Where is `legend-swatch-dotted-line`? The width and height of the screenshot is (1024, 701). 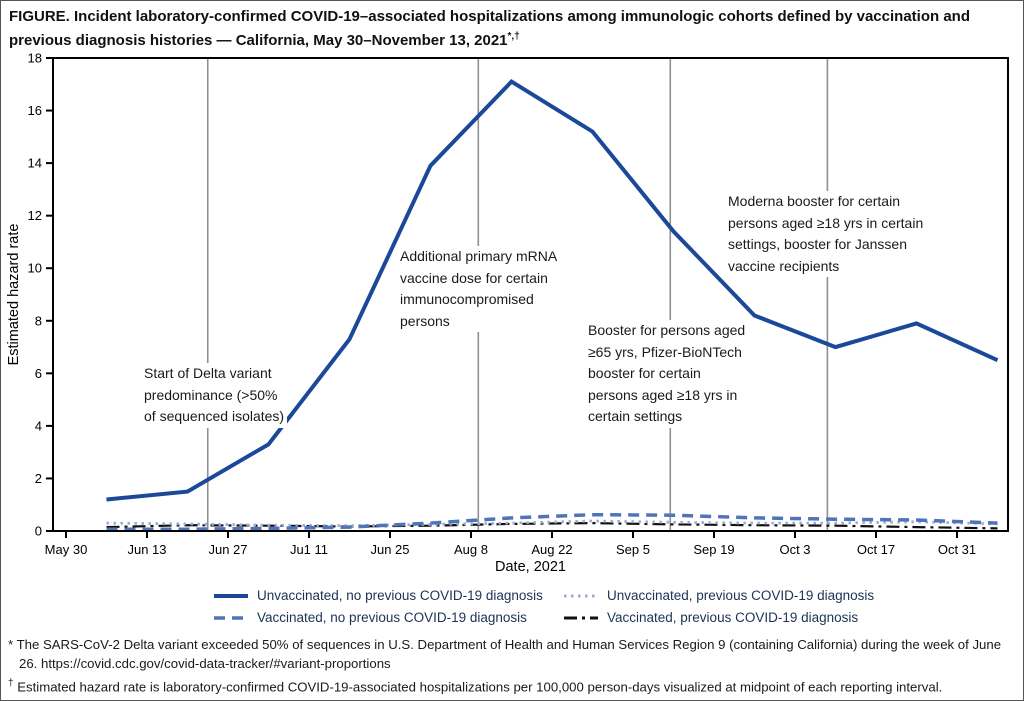
legend-swatch-dotted-line is located at coordinates (581, 595).